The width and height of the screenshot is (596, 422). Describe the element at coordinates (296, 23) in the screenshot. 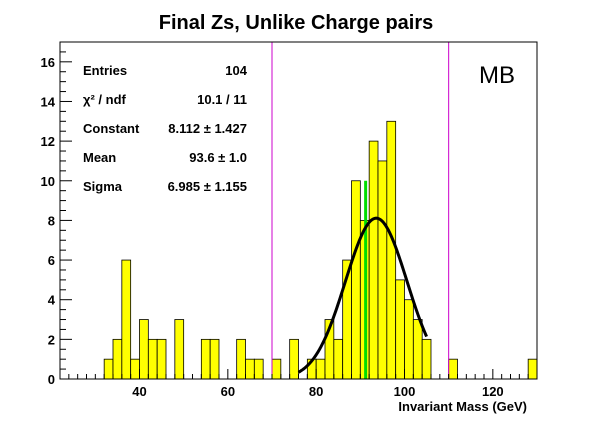

I see `chart-title: Final Zs, Unlike Charge pairs` at that location.